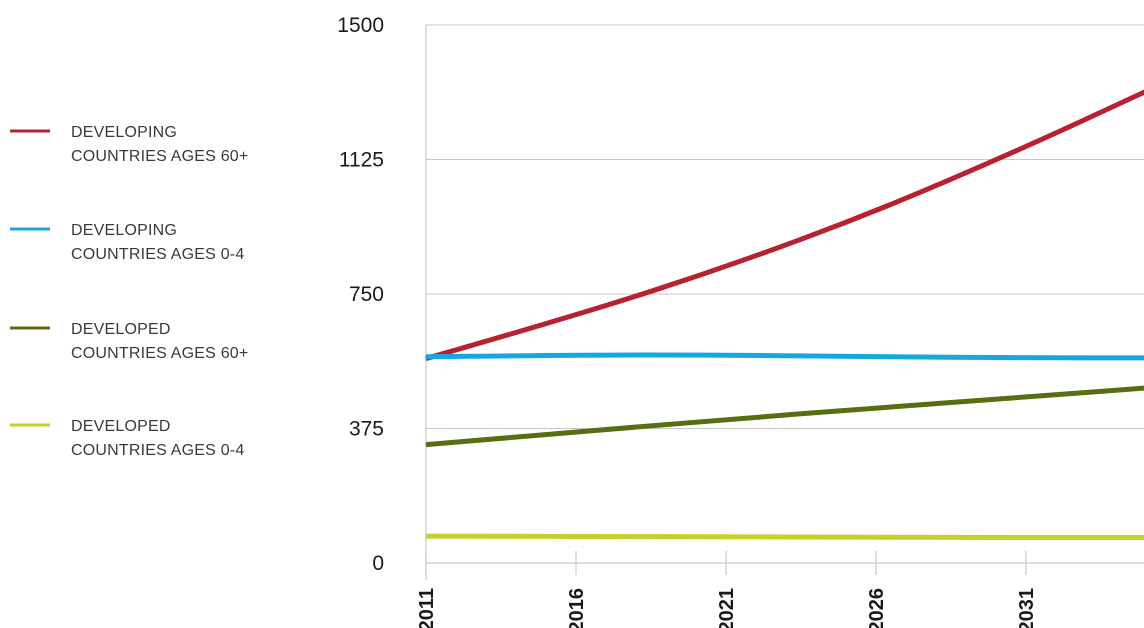  Describe the element at coordinates (157, 254) in the screenshot. I see `legend-label-2: COUNTRIES AGES 0-4` at that location.